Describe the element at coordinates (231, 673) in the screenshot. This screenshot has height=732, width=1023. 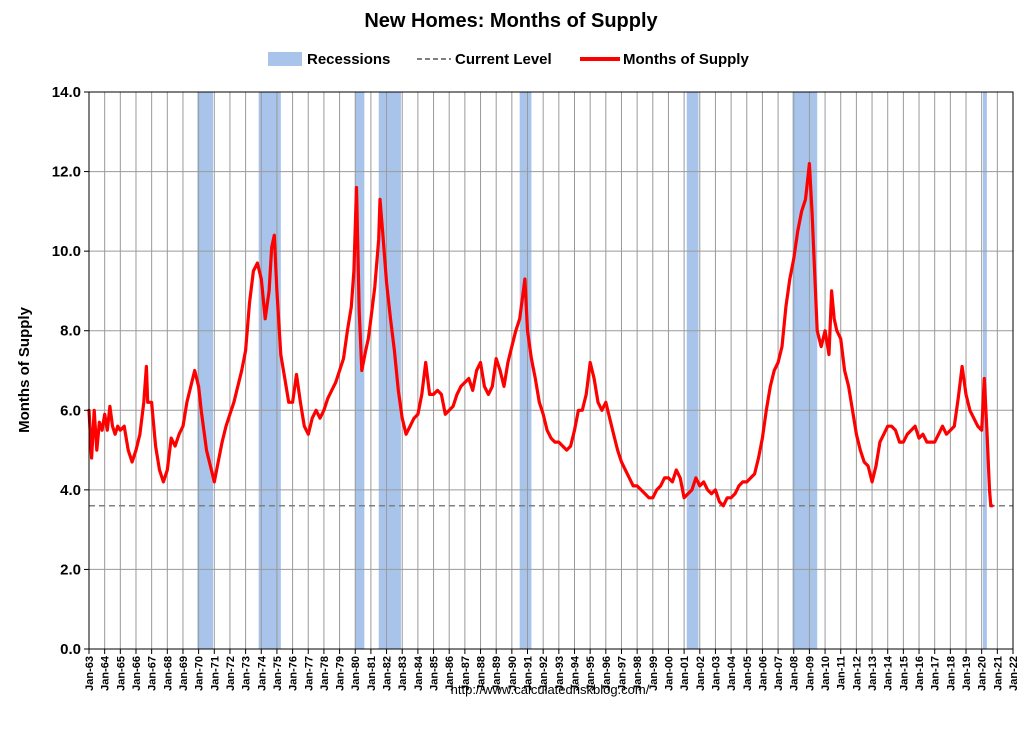
I see `x-tick-label: Jan-72` at that location.